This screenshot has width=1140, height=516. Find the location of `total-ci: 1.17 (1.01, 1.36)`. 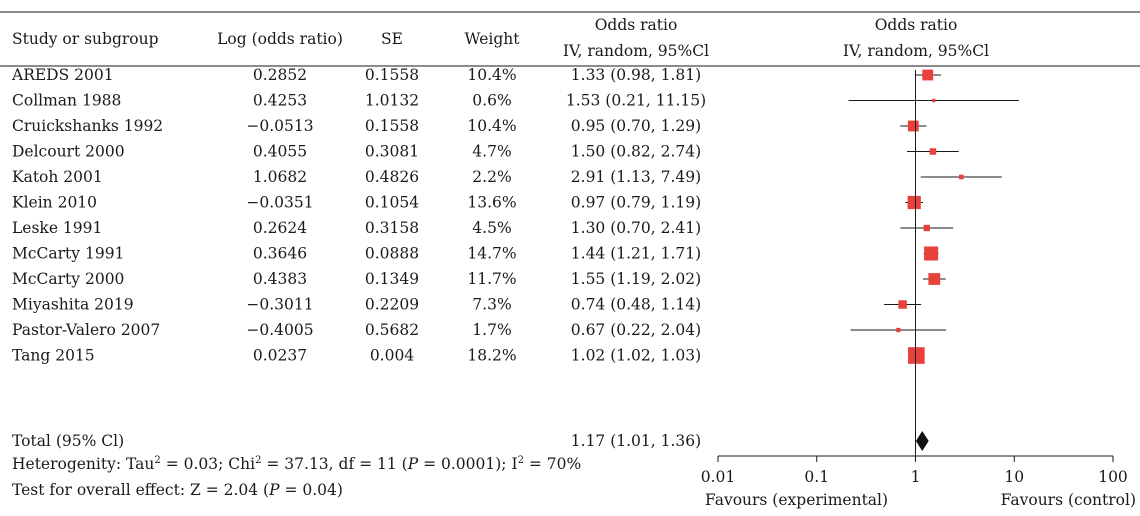

total-ci: 1.17 (1.01, 1.36) is located at coordinates (636, 441).